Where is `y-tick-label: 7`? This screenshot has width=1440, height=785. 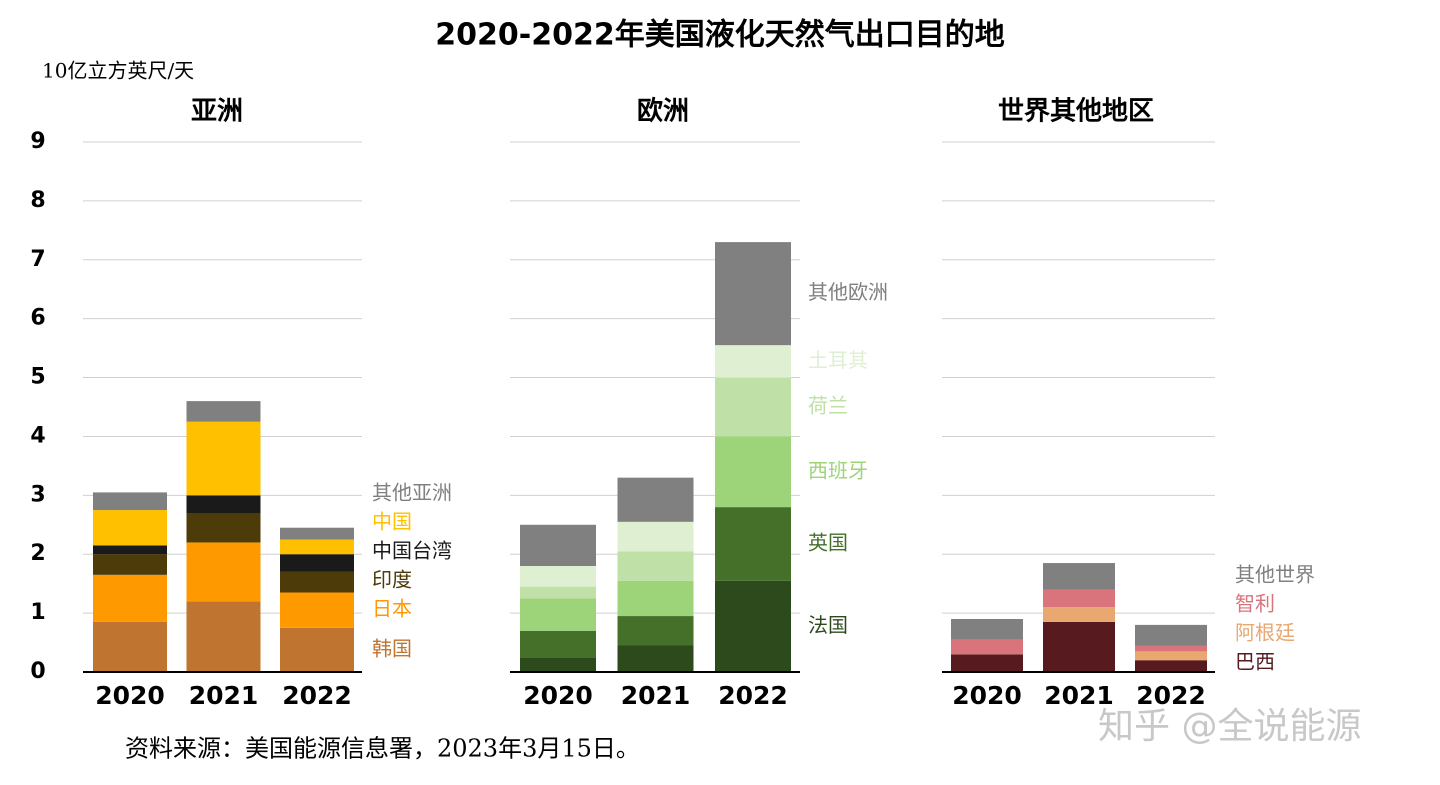
y-tick-label: 7 is located at coordinates (37, 259).